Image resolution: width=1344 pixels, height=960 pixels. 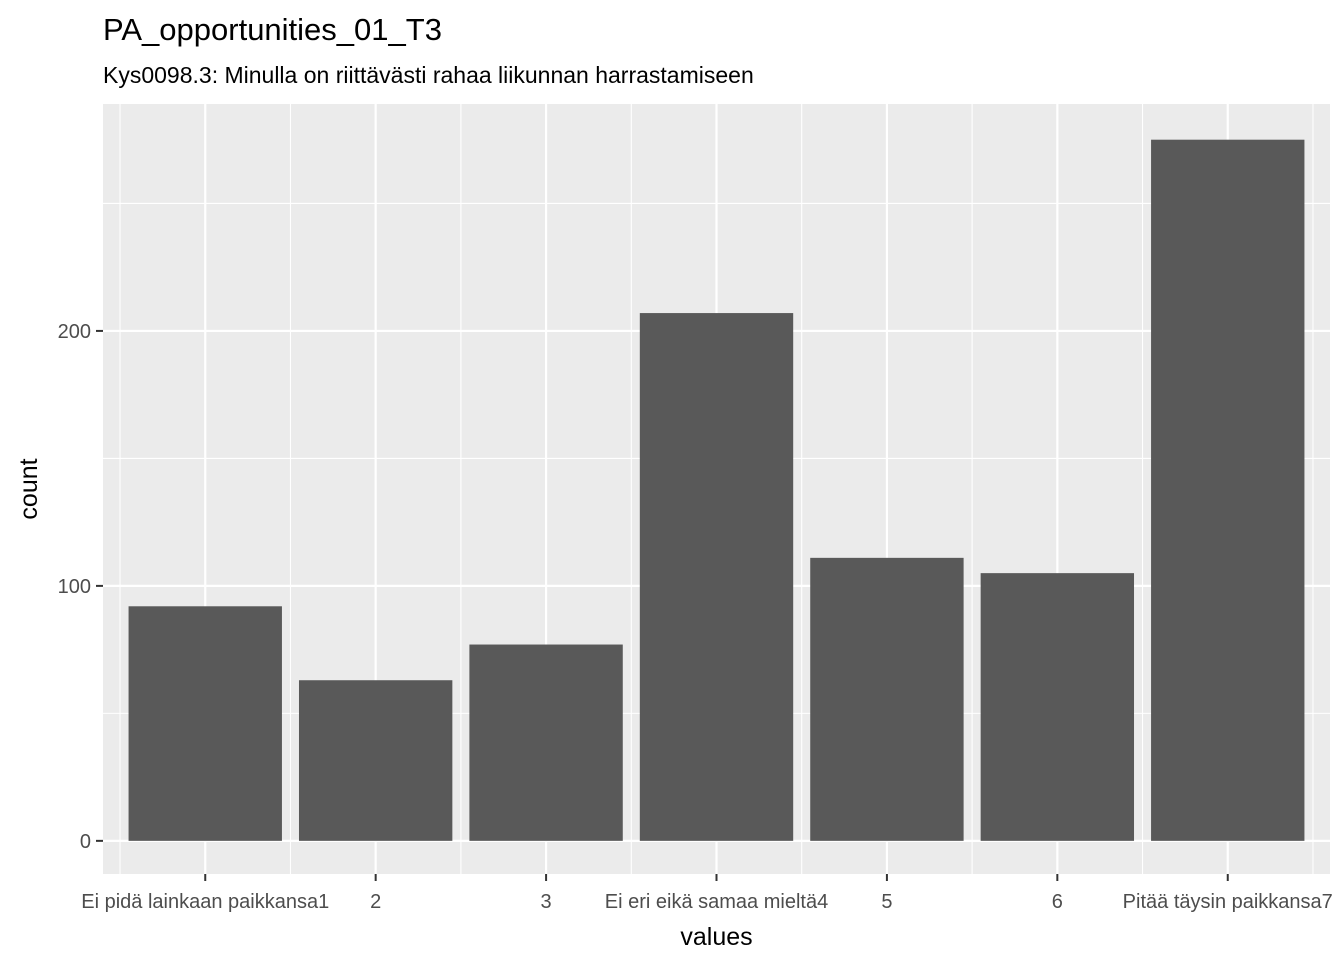 I want to click on chart-title: PA_opportunities_01_T3, so click(x=272, y=29).